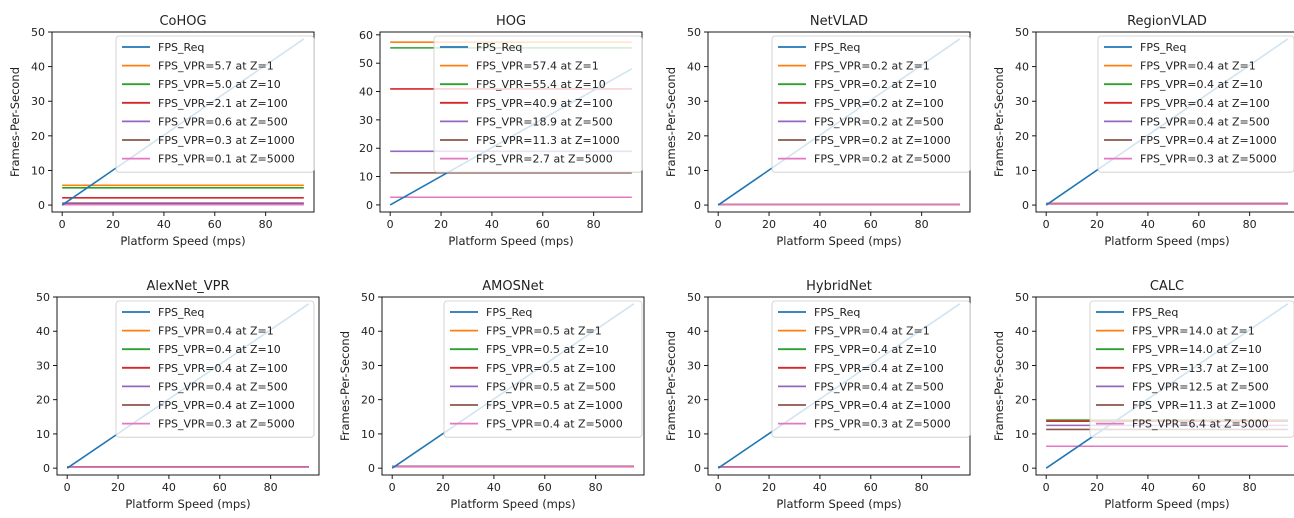 The width and height of the screenshot is (1294, 518). Describe the element at coordinates (1193, 331) in the screenshot. I see `legend-entry: FPS_VPR=14.0 at Z=1` at that location.